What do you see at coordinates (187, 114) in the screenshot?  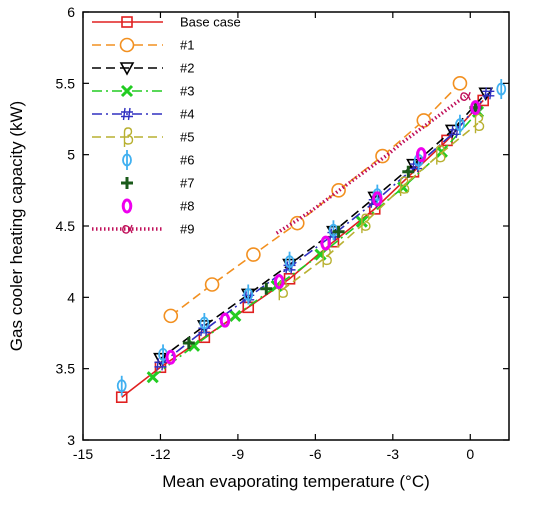 I see `legend-label: #4` at bounding box center [187, 114].